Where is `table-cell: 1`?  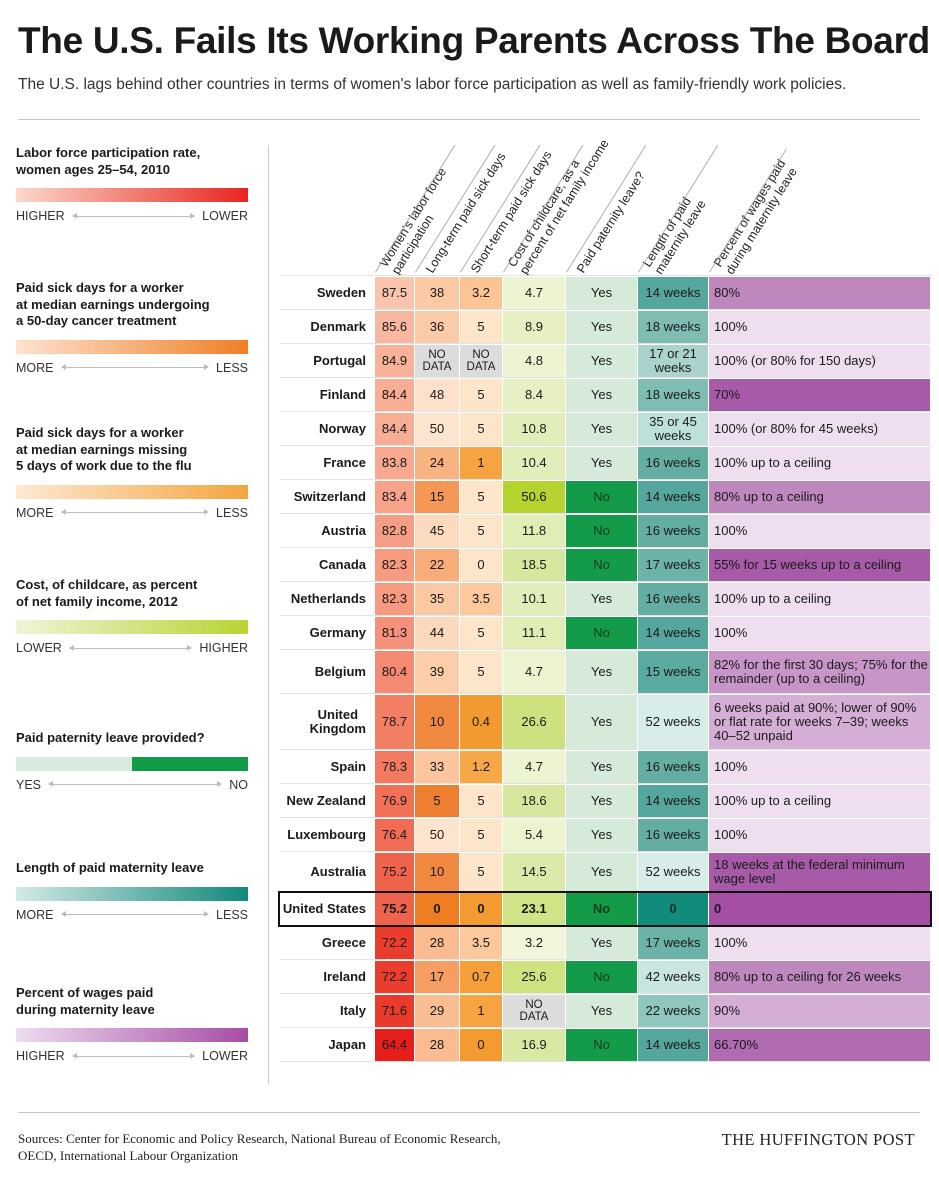 table-cell: 1 is located at coordinates (481, 463).